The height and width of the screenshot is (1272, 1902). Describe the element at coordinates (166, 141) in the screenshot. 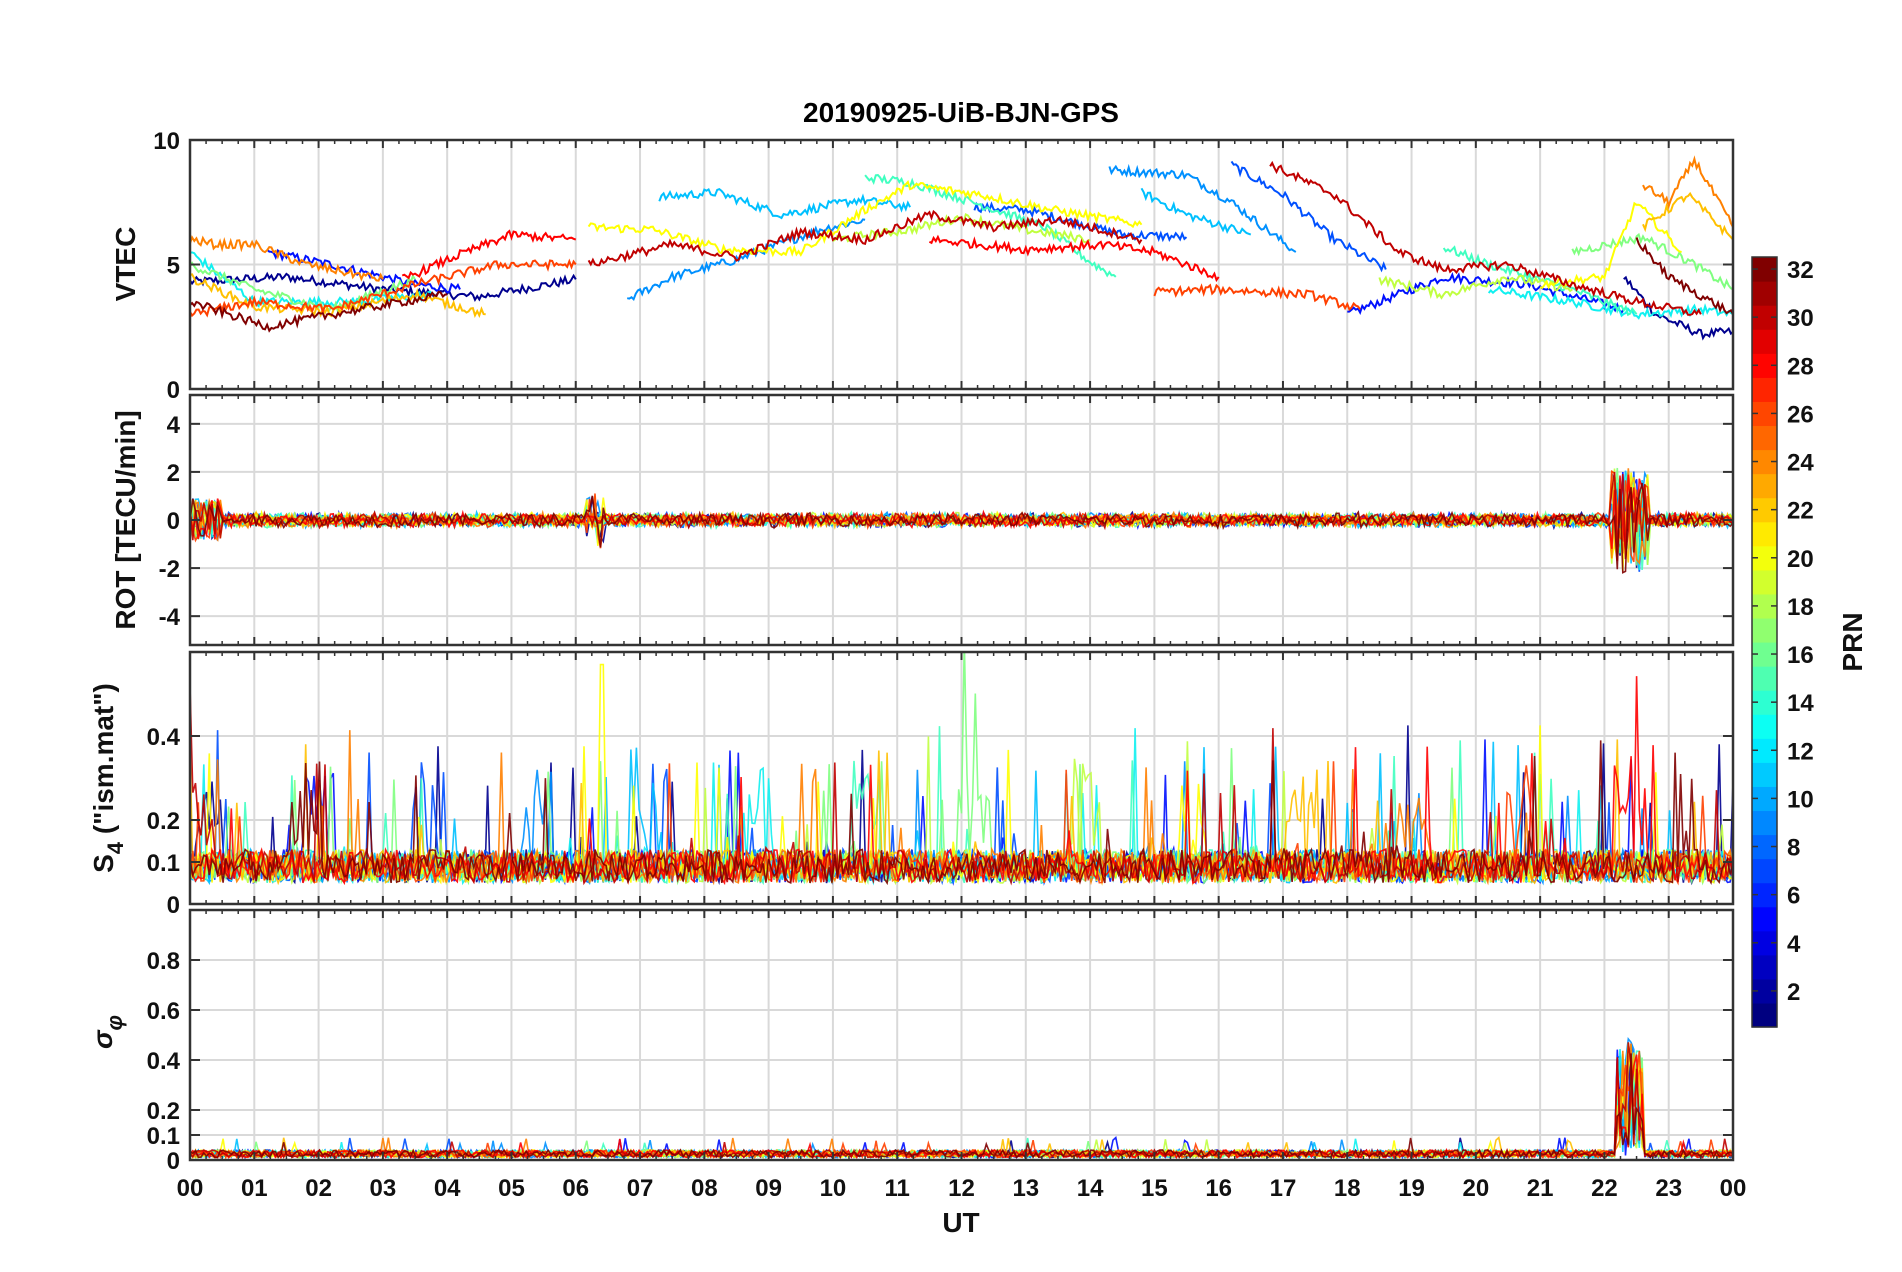

I see `y-tick-label: 10` at that location.